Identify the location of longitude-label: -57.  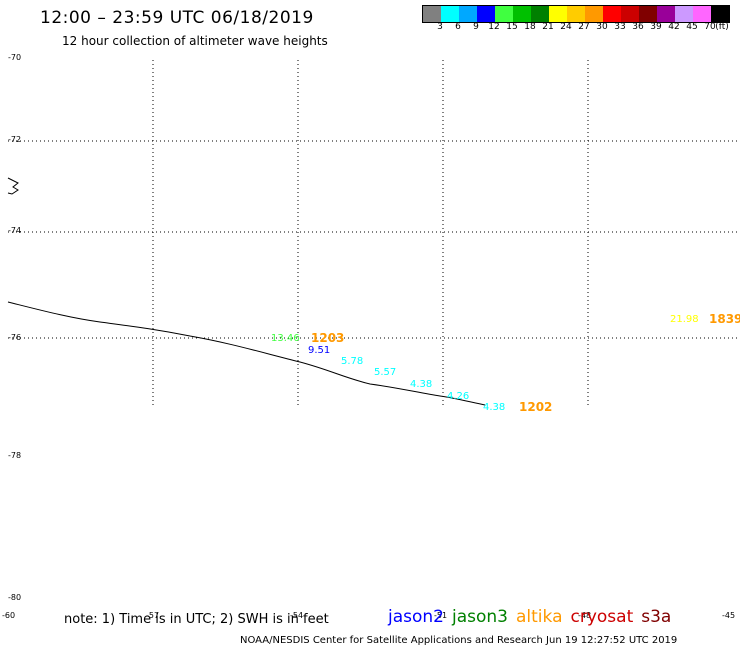
(152, 615).